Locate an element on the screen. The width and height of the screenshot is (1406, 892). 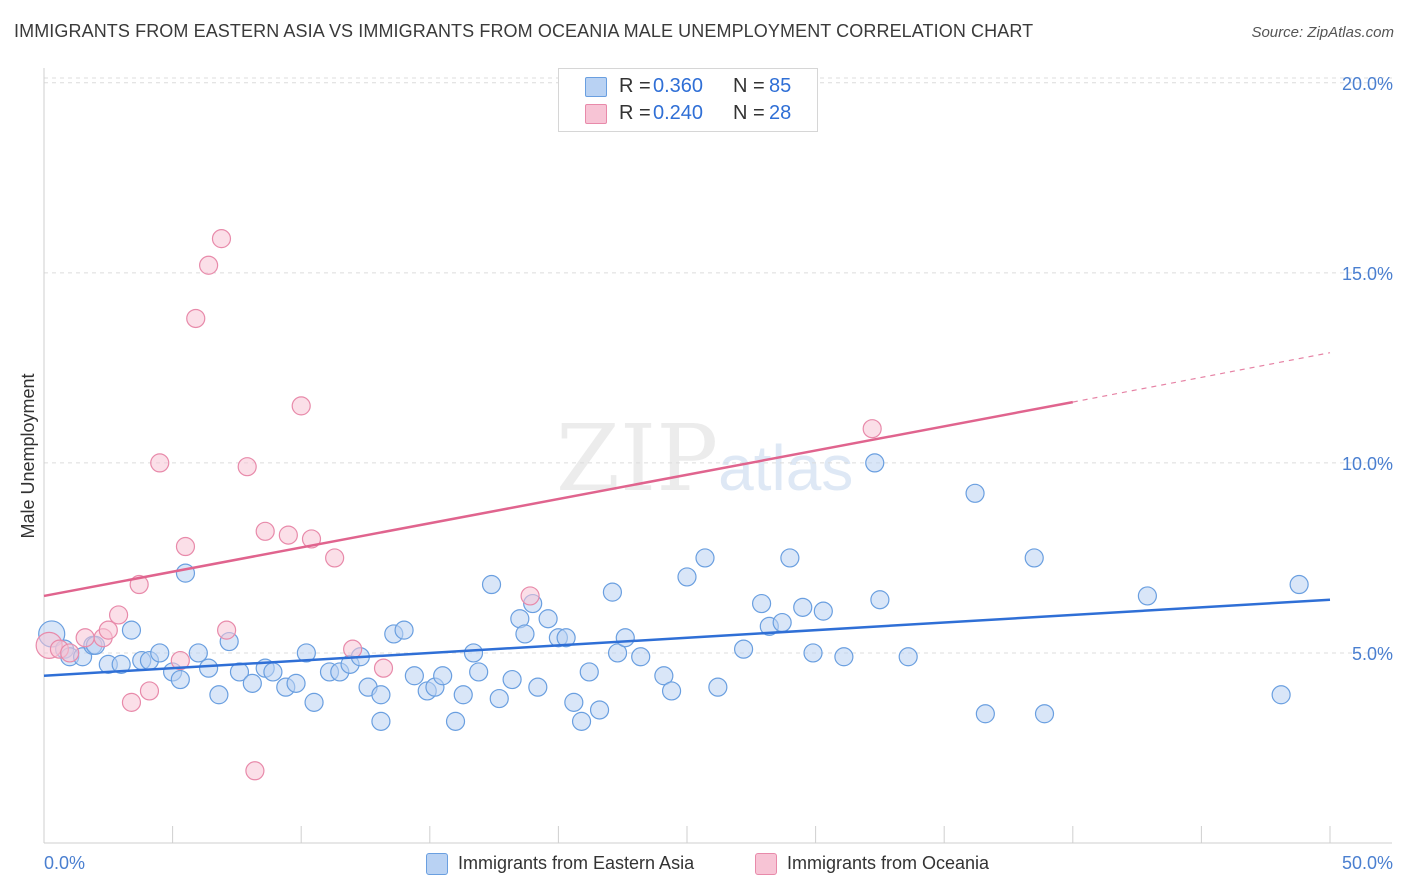
bottom-legend-swatch-pink is located at coordinates (766, 864).